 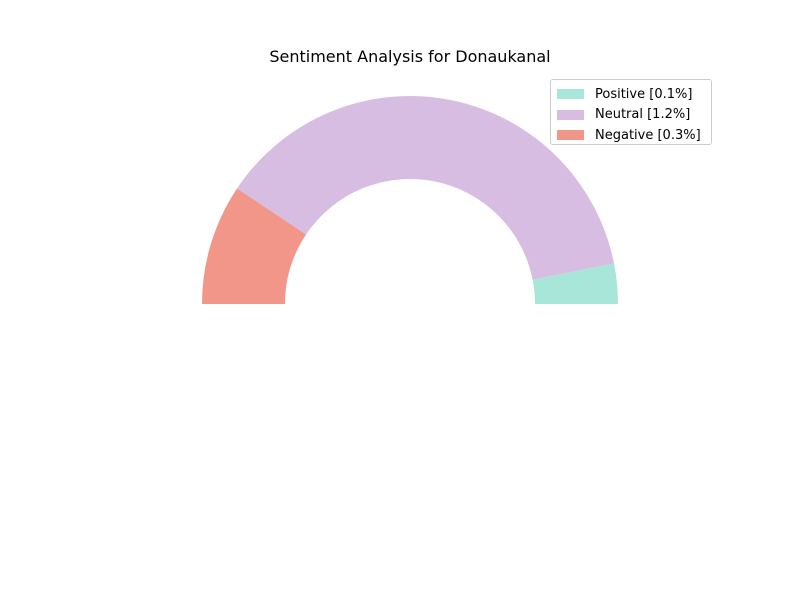 I want to click on legend-swatch-negative, so click(x=570, y=135).